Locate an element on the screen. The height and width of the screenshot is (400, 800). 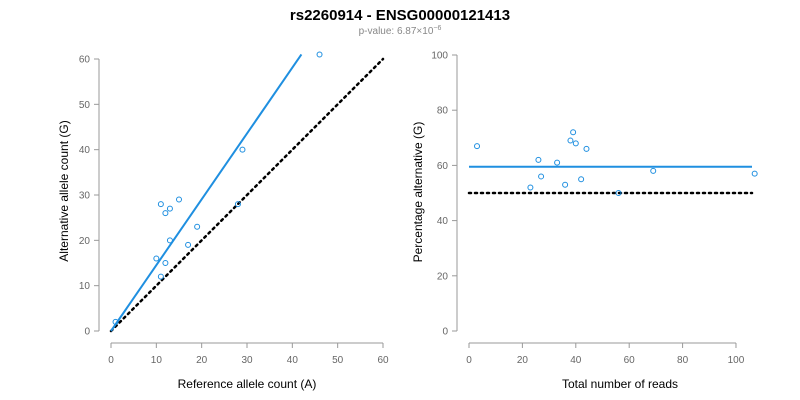
allele-count-x-tick-label: 60 is located at coordinates (383, 360).